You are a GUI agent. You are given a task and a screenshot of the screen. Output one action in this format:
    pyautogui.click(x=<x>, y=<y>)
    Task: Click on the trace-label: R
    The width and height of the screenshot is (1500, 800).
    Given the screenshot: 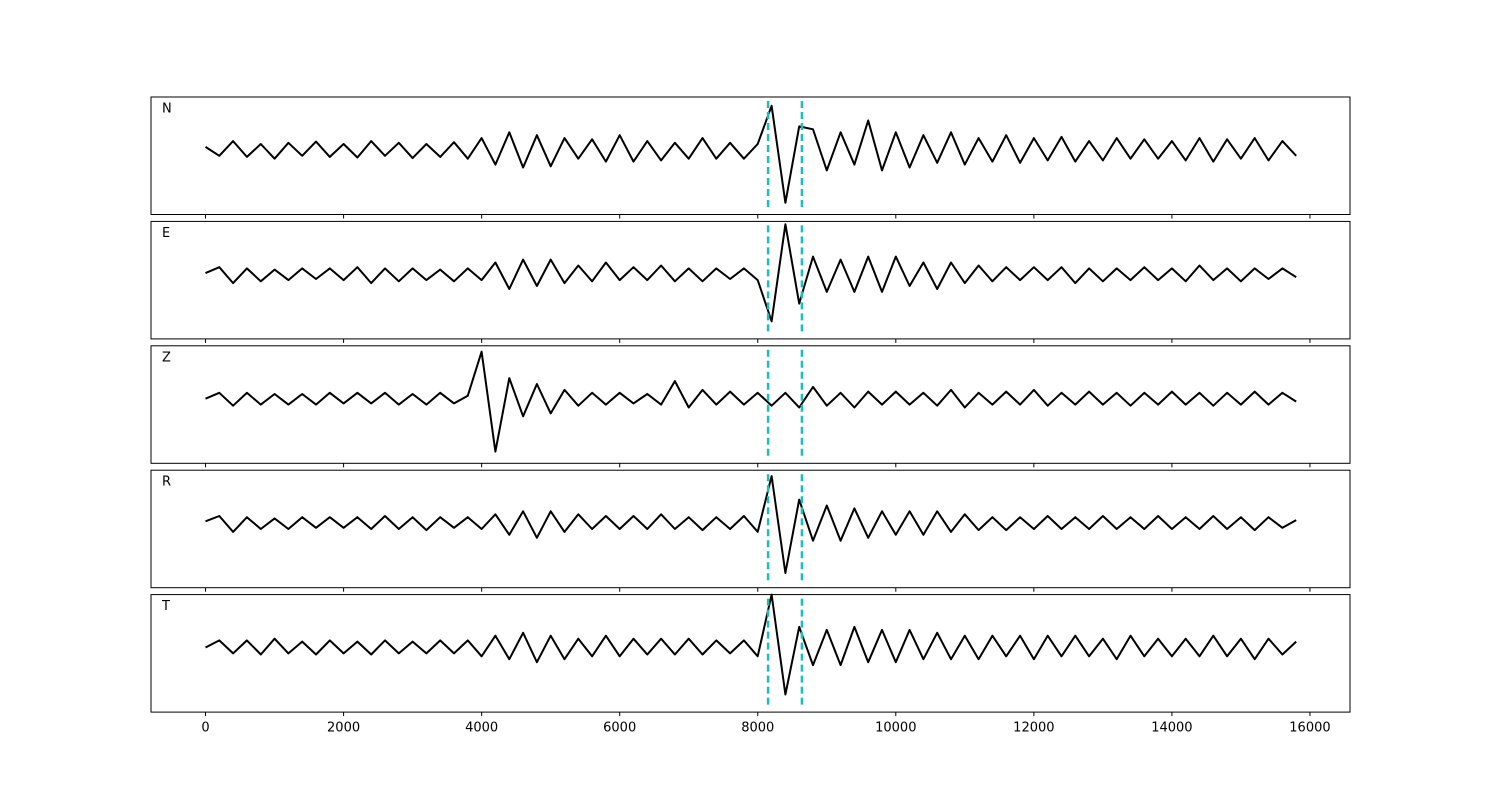 What is the action you would take?
    pyautogui.click(x=166, y=482)
    